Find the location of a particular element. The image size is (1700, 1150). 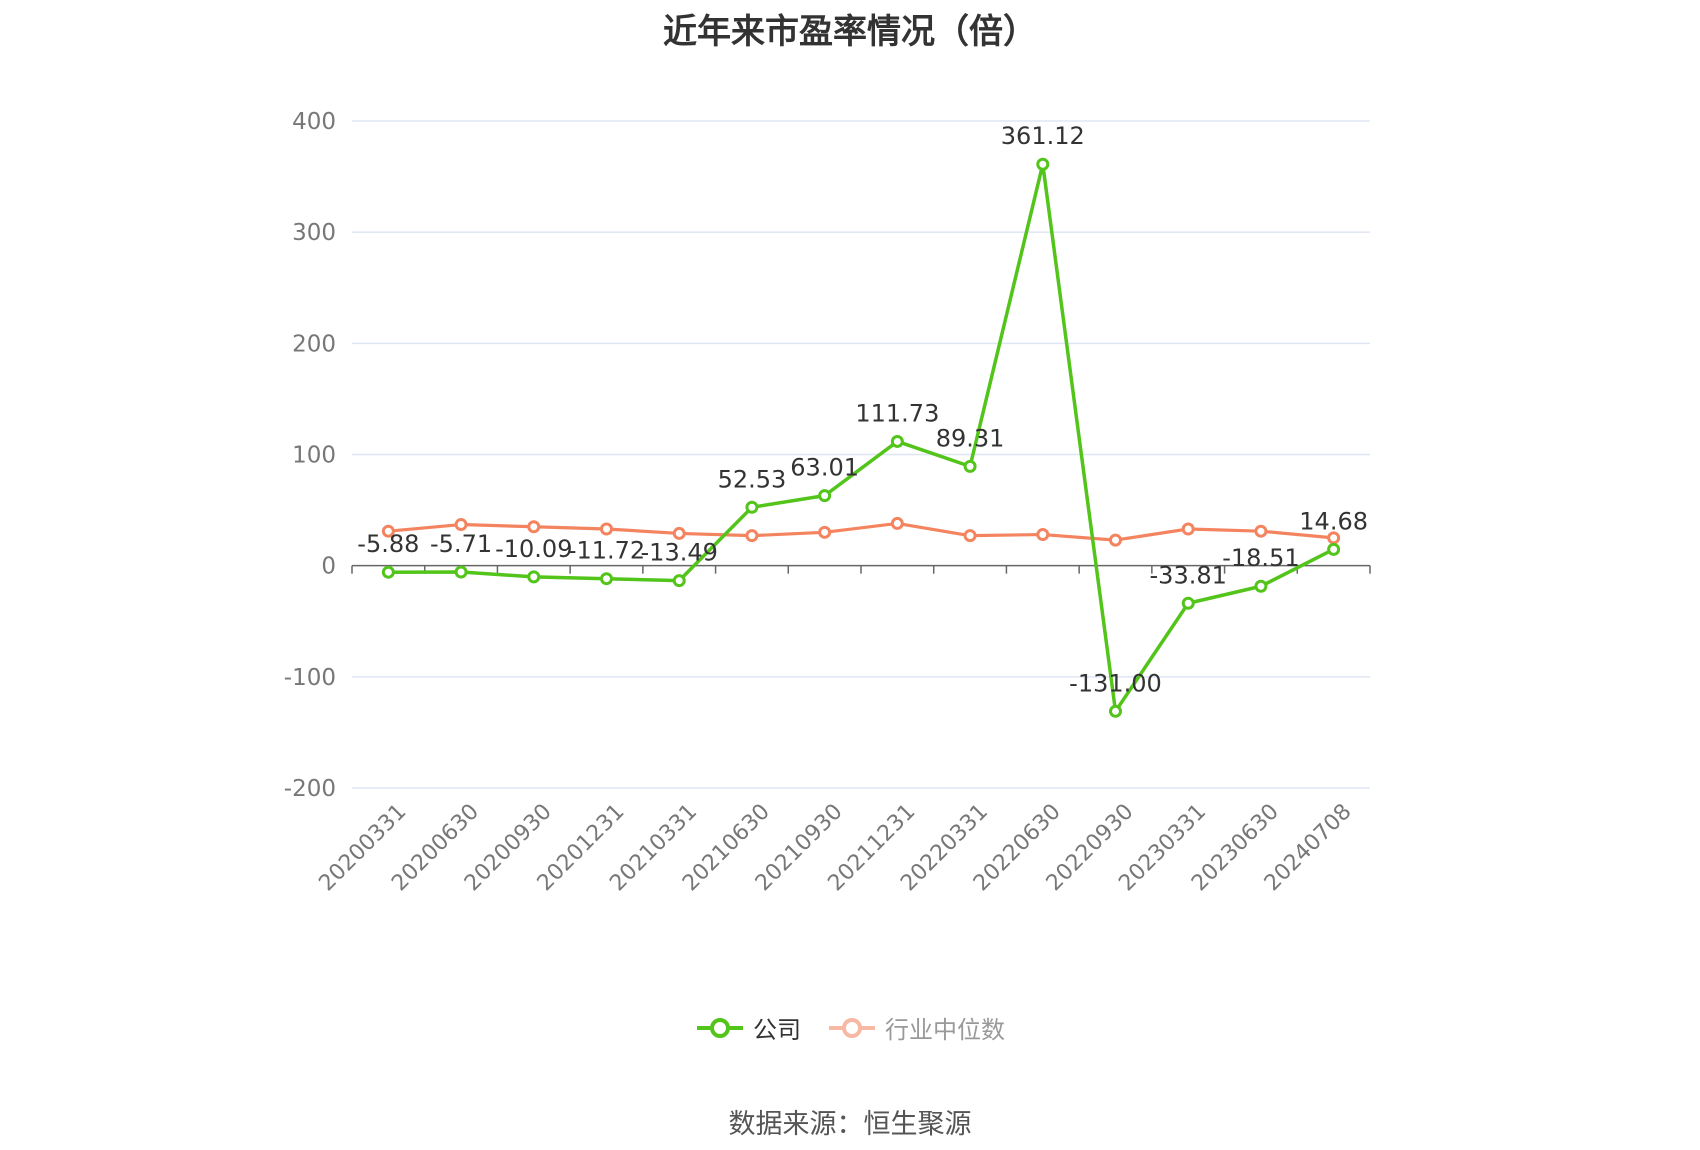

legend-industry-marker is located at coordinates (852, 1027).